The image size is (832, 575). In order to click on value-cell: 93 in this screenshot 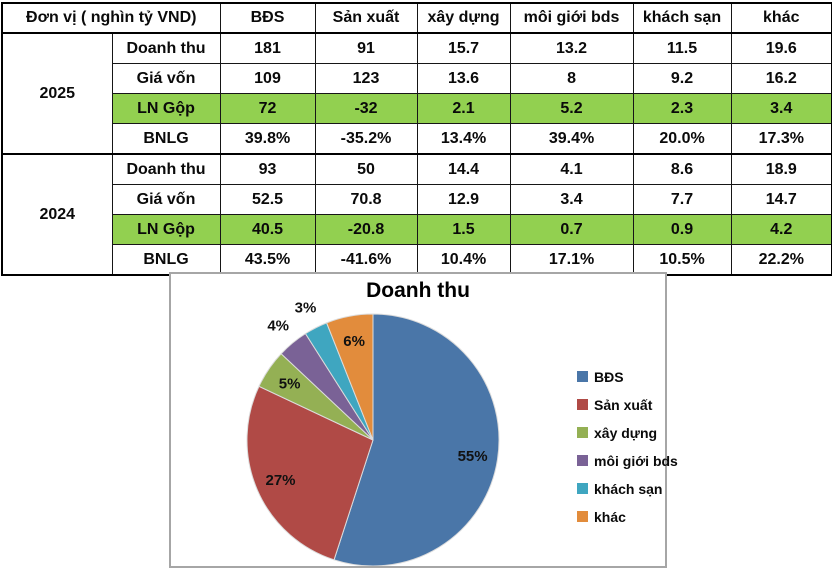, I will do `click(267, 169)`.